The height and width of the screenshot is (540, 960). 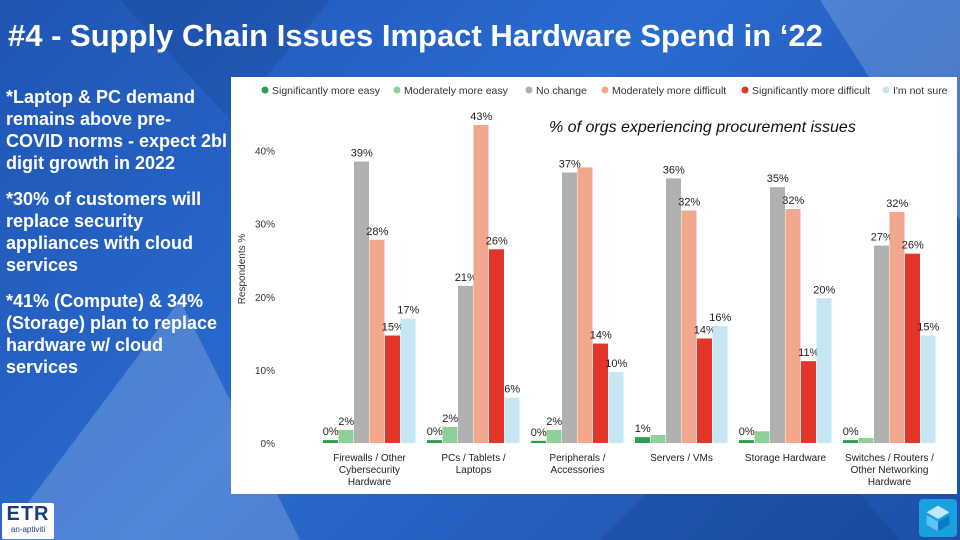 I want to click on data-label: 35%, so click(x=778, y=179).